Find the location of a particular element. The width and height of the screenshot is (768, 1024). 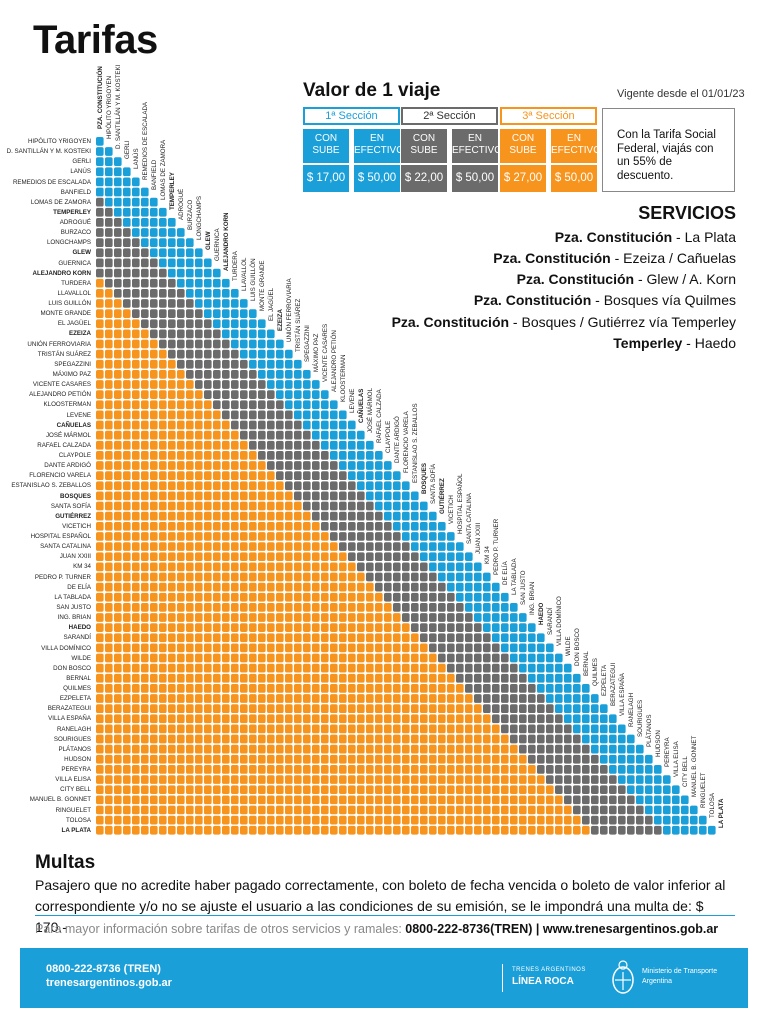

station-row-label: SAN JUSTO is located at coordinates (73, 607).